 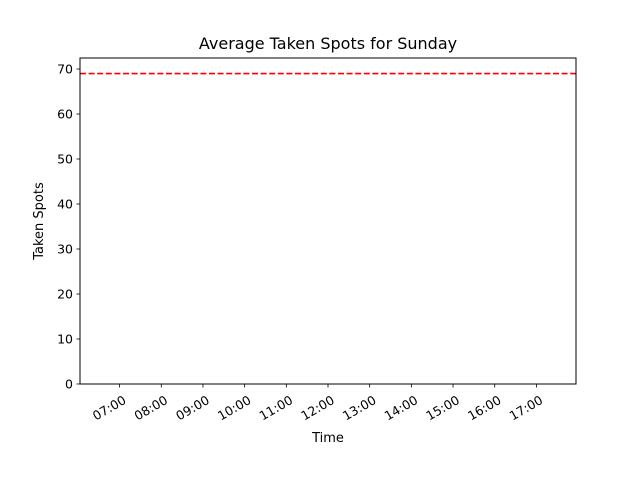 I want to click on y-tick-label: 0, so click(x=69, y=384).